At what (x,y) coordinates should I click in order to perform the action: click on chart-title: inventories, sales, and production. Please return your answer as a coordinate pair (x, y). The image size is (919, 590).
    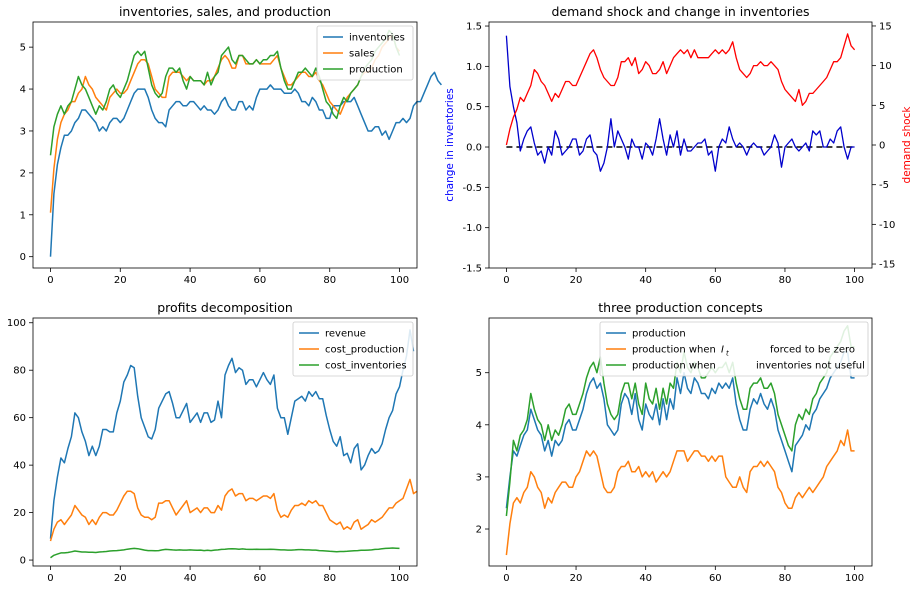
    Looking at the image, I should click on (225, 11).